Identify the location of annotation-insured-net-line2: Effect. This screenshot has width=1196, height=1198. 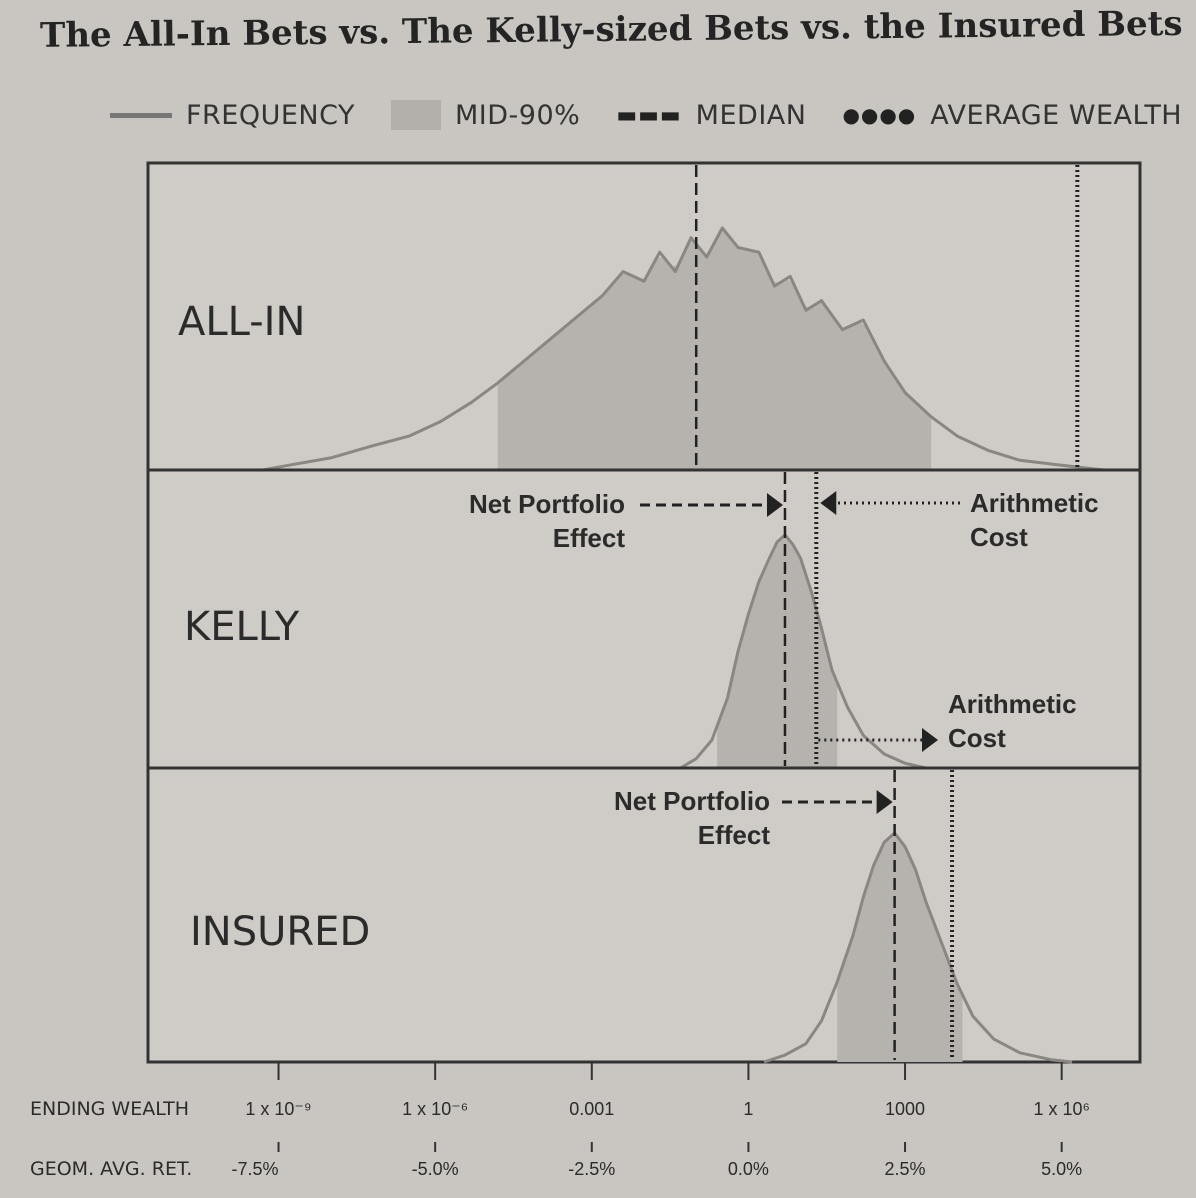
(734, 835).